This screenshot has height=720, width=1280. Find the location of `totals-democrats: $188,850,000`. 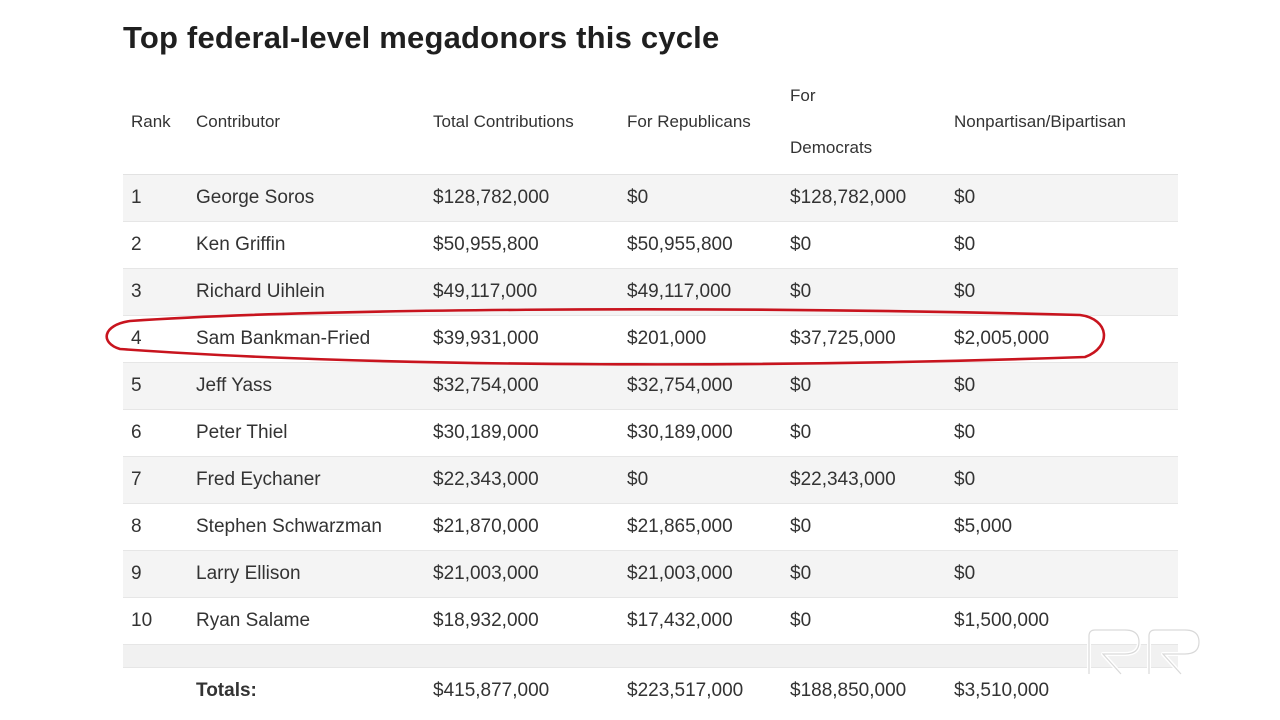

totals-democrats: $188,850,000 is located at coordinates (864, 690).